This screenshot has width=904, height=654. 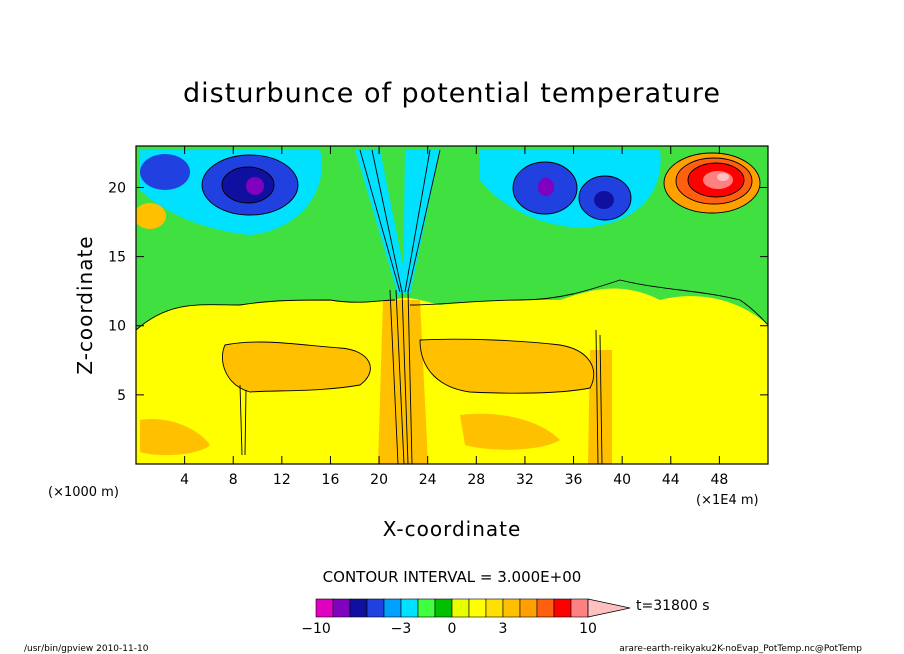 I want to click on field-low-orange-far-left, so click(x=175, y=437).